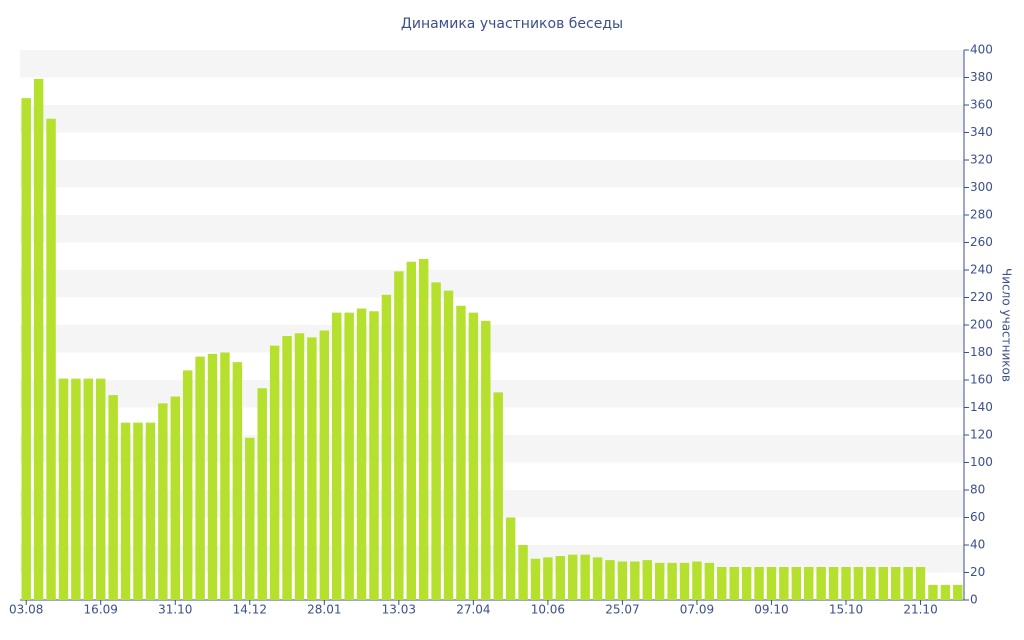 The width and height of the screenshot is (1024, 640). I want to click on x-tick-label: 16.09, so click(101, 610).